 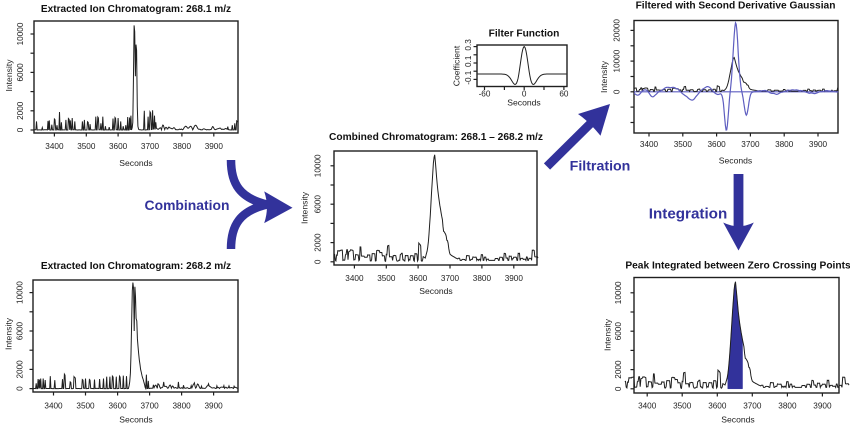 I want to click on svg-text: 60, so click(x=564, y=94).